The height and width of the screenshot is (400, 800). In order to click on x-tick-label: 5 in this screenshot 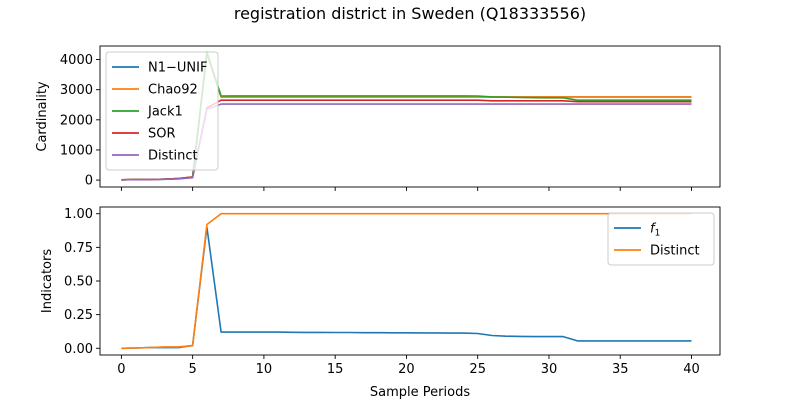, I will do `click(193, 369)`.